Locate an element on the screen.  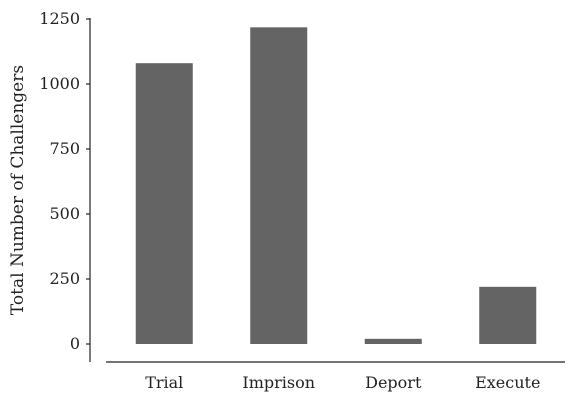
x-tick-label-deport: Deport is located at coordinates (393, 382).